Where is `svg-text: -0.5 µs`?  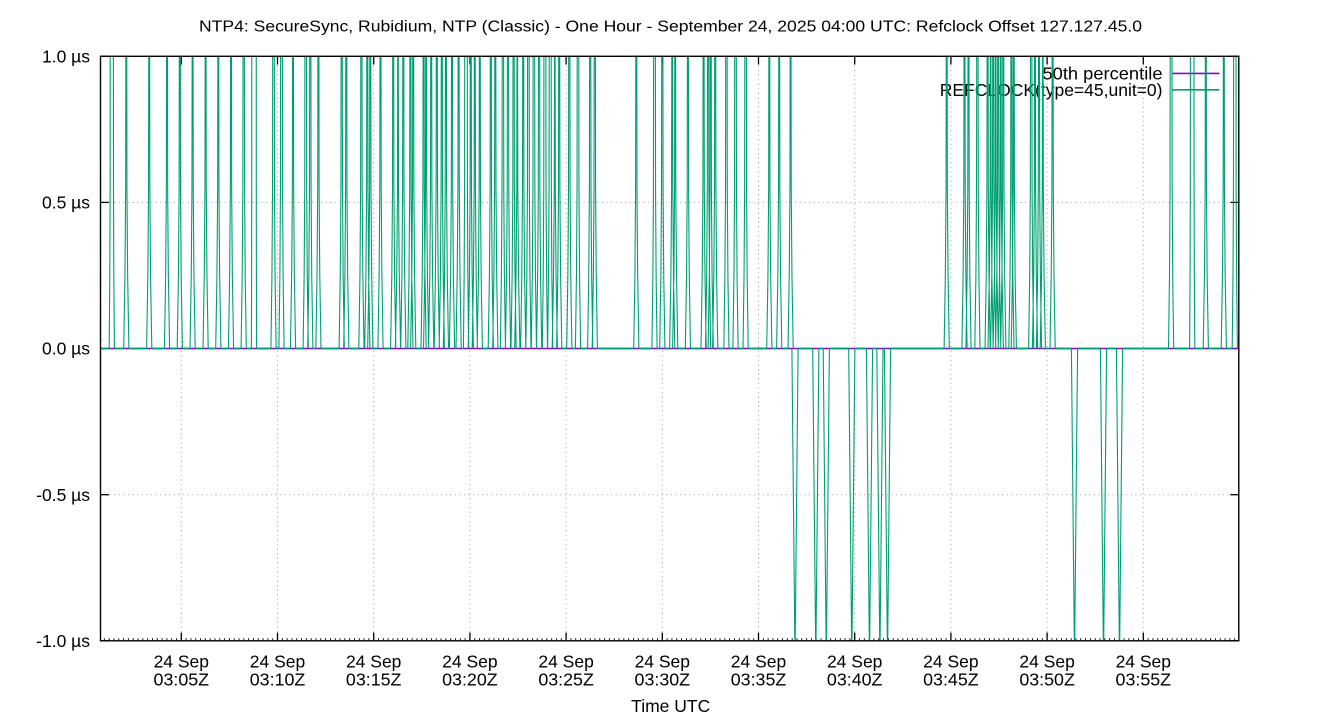
svg-text: -0.5 µs is located at coordinates (63, 495).